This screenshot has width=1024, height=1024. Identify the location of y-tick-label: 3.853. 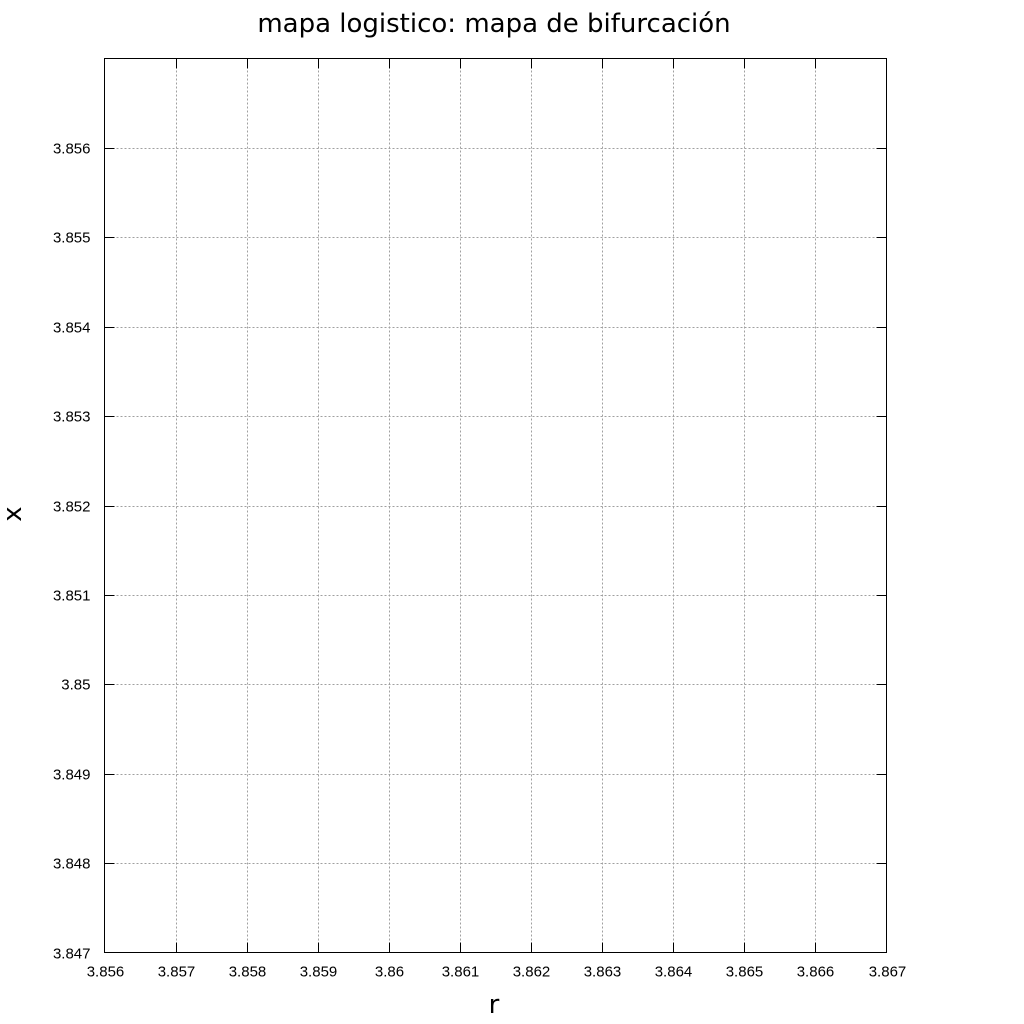
(72, 417).